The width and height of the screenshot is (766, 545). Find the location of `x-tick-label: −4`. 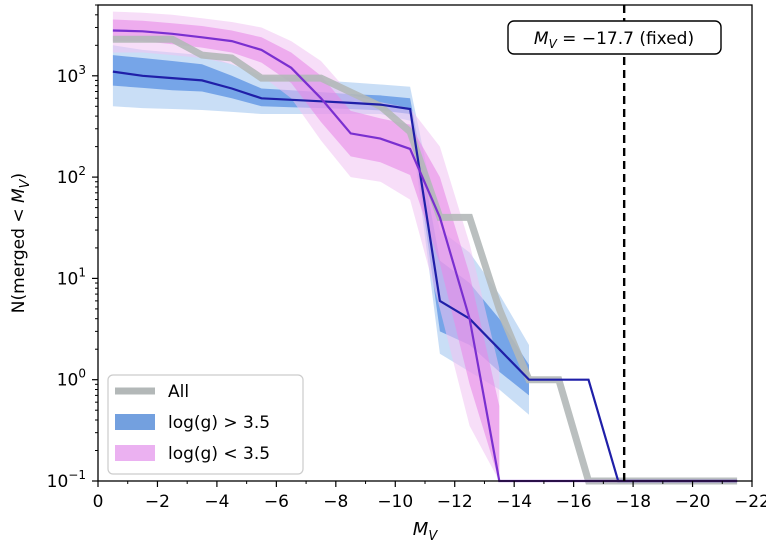

x-tick-label: −4 is located at coordinates (216, 502).